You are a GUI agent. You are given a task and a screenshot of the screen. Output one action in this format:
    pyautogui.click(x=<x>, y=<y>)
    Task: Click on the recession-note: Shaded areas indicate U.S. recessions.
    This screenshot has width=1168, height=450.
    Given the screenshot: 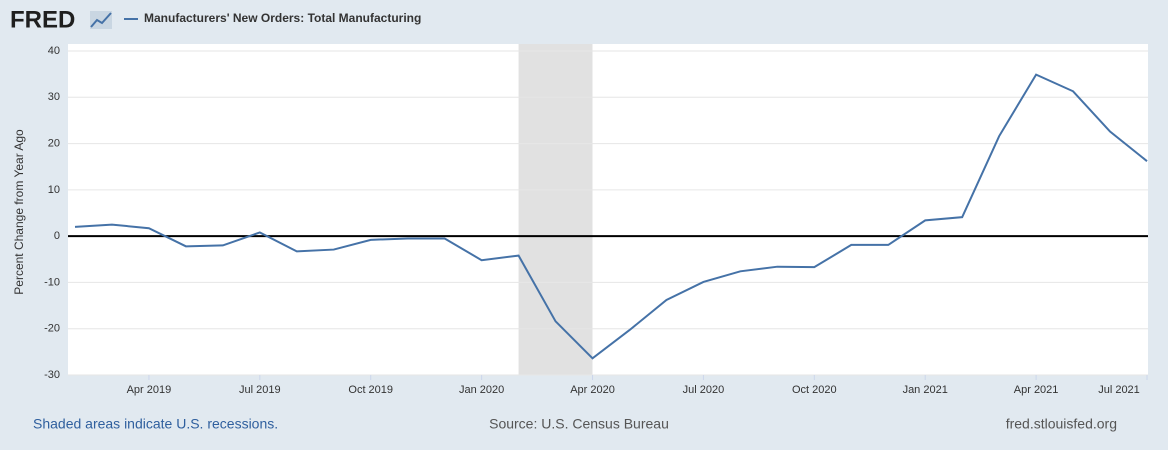 What is the action you would take?
    pyautogui.click(x=155, y=424)
    